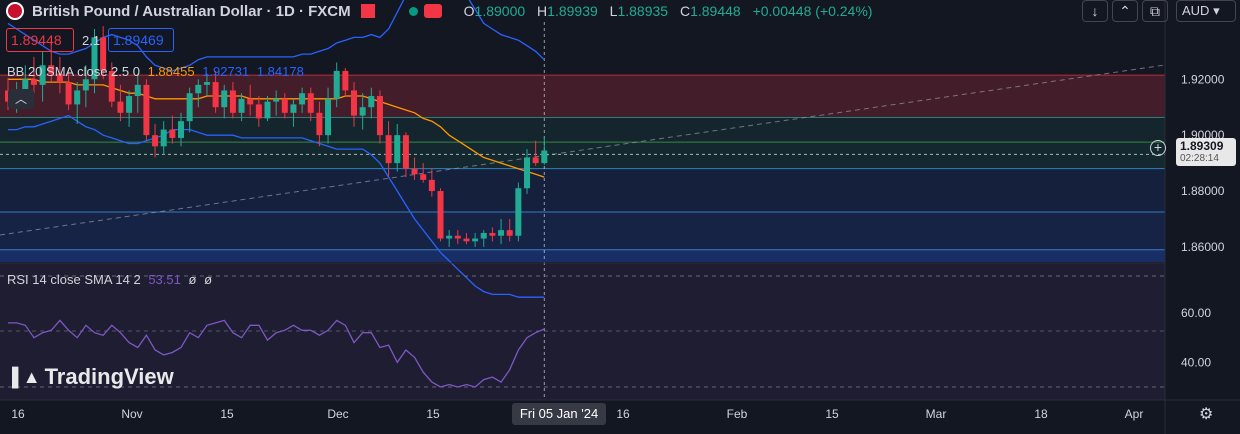 Image resolution: width=1240 pixels, height=434 pixels. Describe the element at coordinates (21, 99) in the screenshot. I see `collapse-legend-icon: ︿` at that location.